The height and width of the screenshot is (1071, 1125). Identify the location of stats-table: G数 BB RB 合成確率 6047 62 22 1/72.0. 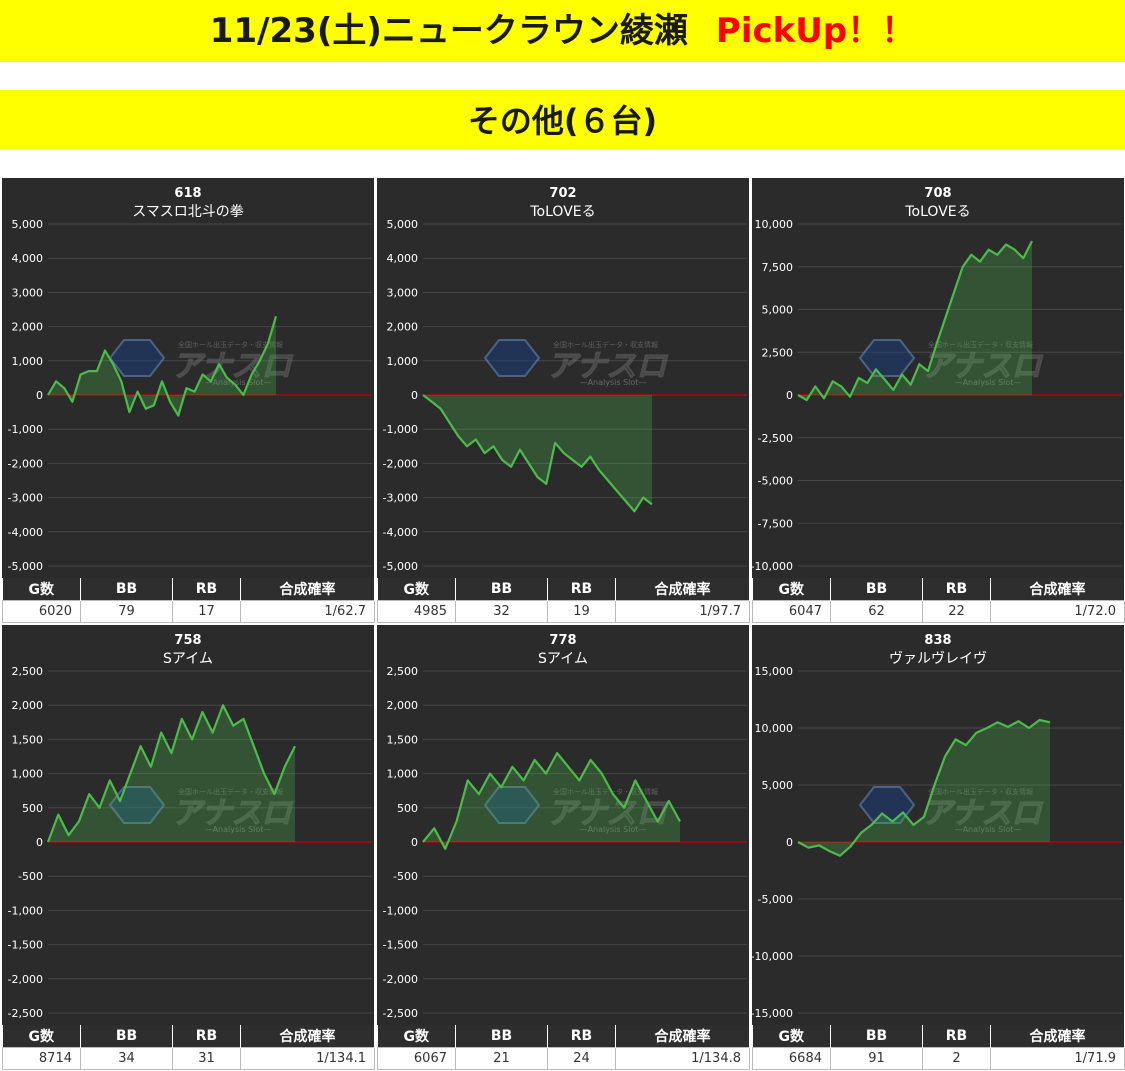
(938, 600).